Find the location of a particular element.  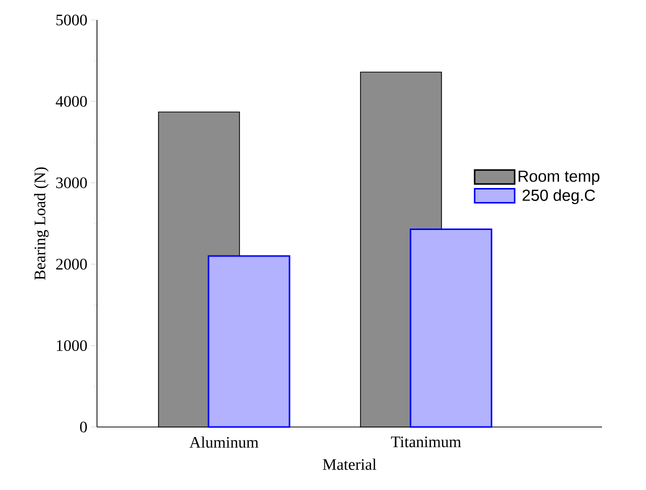

legend-label: 250 deg.C is located at coordinates (559, 196).